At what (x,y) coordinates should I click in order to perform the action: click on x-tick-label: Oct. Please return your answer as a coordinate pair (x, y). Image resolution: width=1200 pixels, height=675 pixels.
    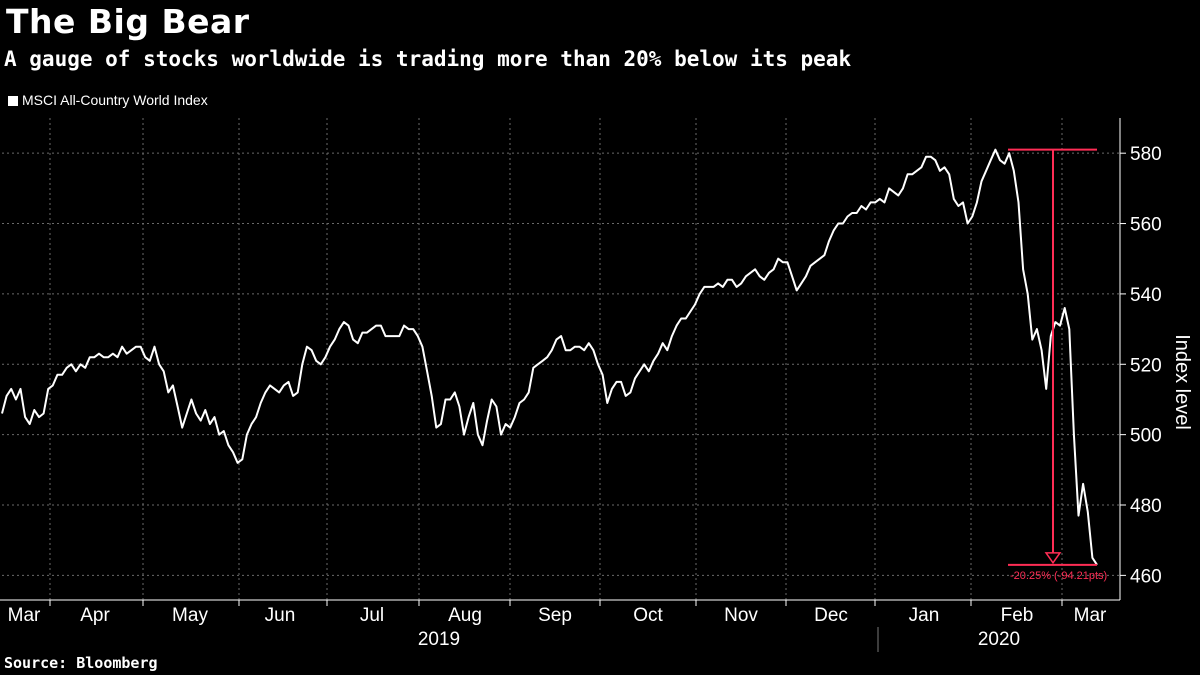
    Looking at the image, I should click on (648, 615).